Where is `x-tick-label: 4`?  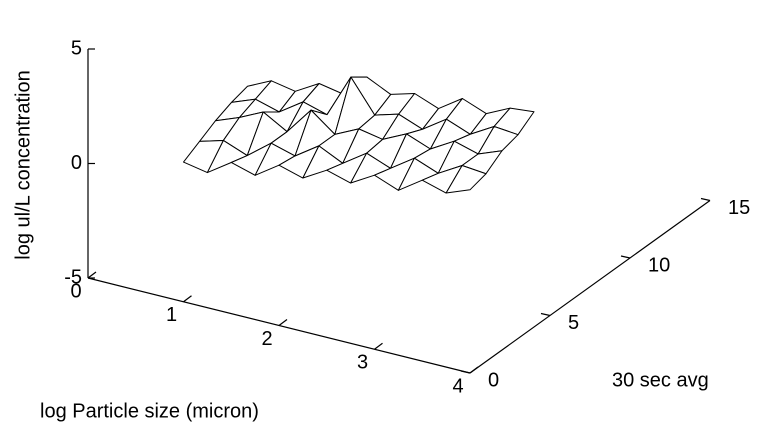
x-tick-label: 4 is located at coordinates (457, 386).